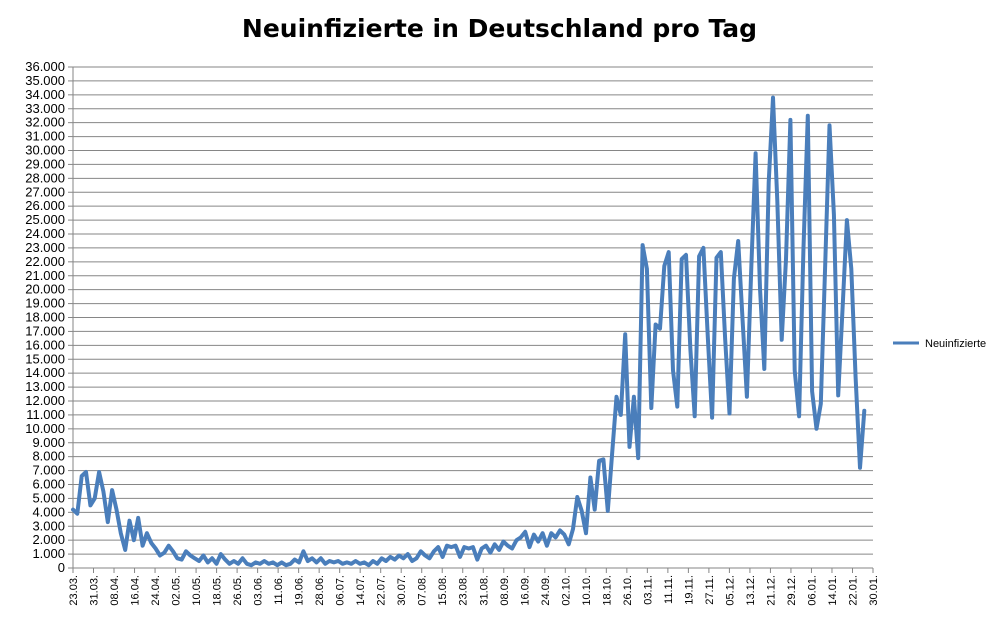 This screenshot has height=644, width=999. I want to click on x-tick-label: 11.11., so click(669, 589).